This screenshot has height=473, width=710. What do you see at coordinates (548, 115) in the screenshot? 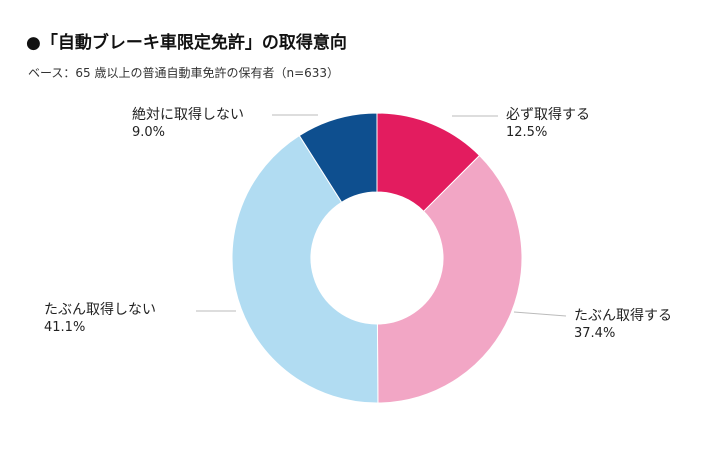
I see `category-label: 必ず取得する` at bounding box center [548, 115].